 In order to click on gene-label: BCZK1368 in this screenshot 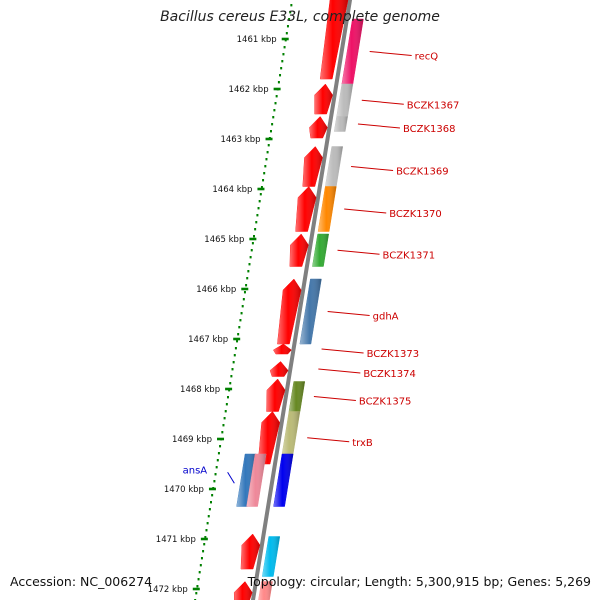, I will do `click(429, 129)`.